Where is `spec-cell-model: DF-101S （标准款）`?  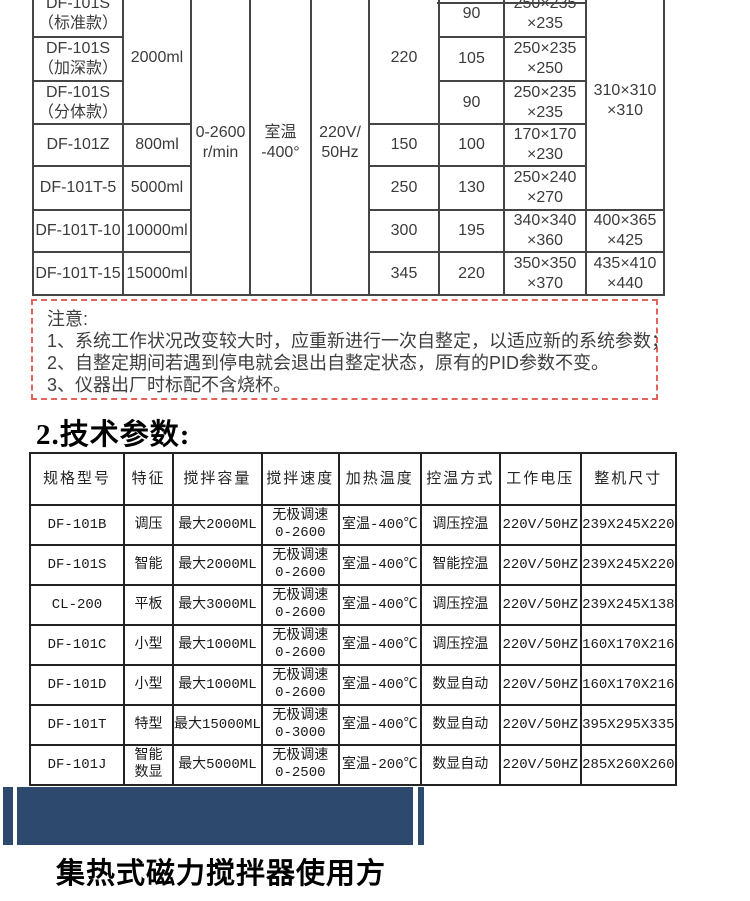 spec-cell-model: DF-101S （标准款） is located at coordinates (78, 19).